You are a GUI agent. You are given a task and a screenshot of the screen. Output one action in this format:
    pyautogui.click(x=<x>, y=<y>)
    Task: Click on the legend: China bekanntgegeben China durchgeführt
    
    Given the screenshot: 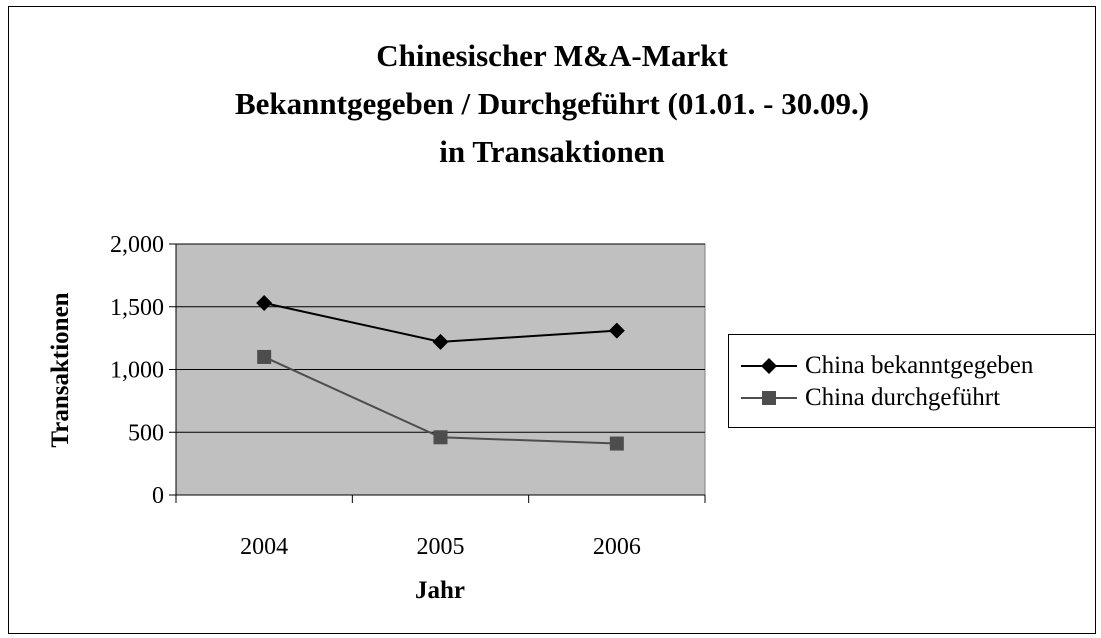 What is the action you would take?
    pyautogui.click(x=912, y=381)
    